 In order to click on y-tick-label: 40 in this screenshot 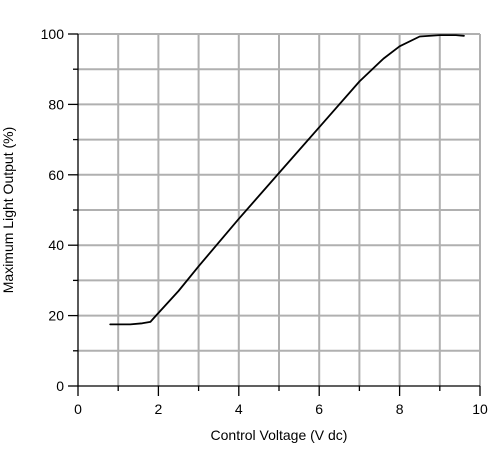, I will do `click(56, 245)`.